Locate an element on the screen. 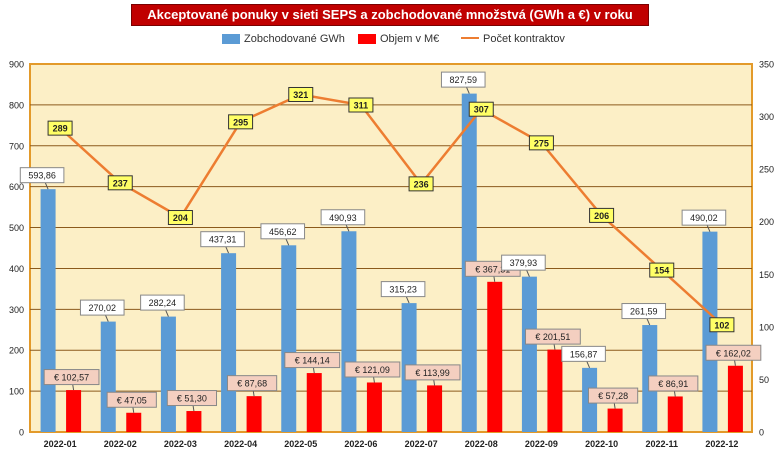  count-label: 289 is located at coordinates (60, 129).